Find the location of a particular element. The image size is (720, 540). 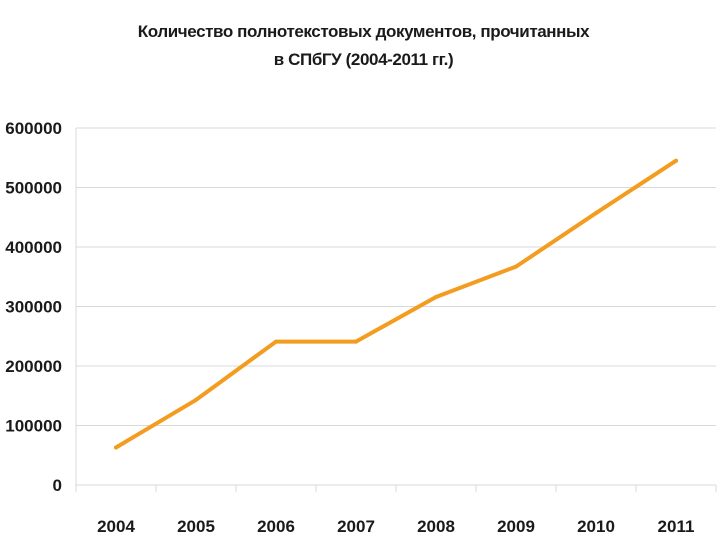

y-tick-label: 100000 is located at coordinates (33, 426).